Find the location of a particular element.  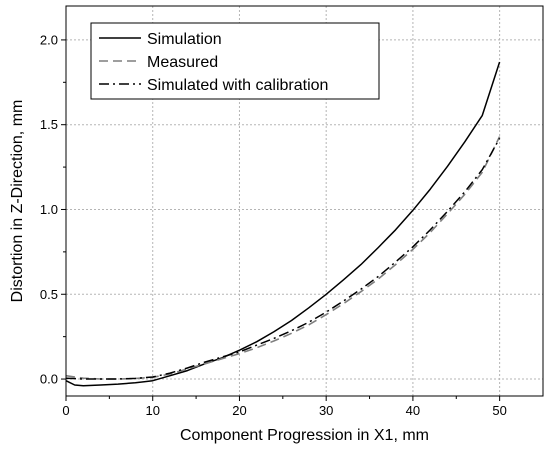

x-tick-label: 50 is located at coordinates (499, 410).